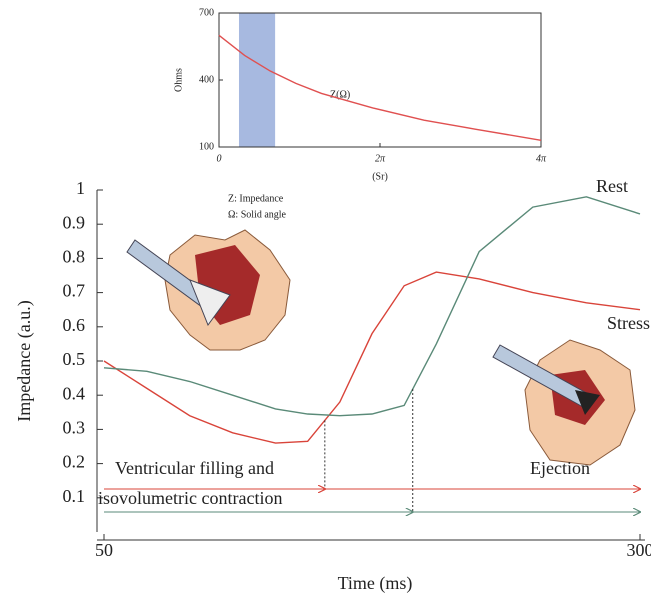 This screenshot has height=598, width=651. Describe the element at coordinates (74, 222) in the screenshot. I see `y-tick-label: 0.9` at that location.